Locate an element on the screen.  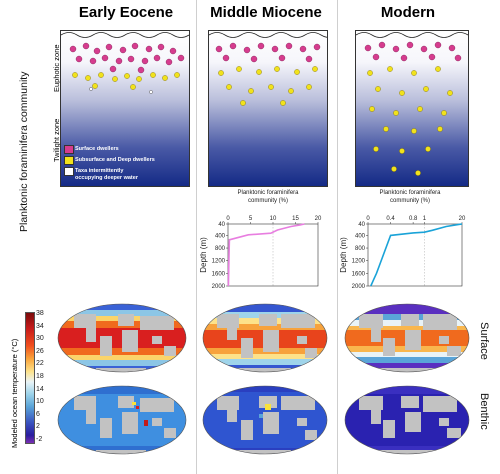
legend-taxa-label-2: occupying deeper water is located at coordinates (106, 178).